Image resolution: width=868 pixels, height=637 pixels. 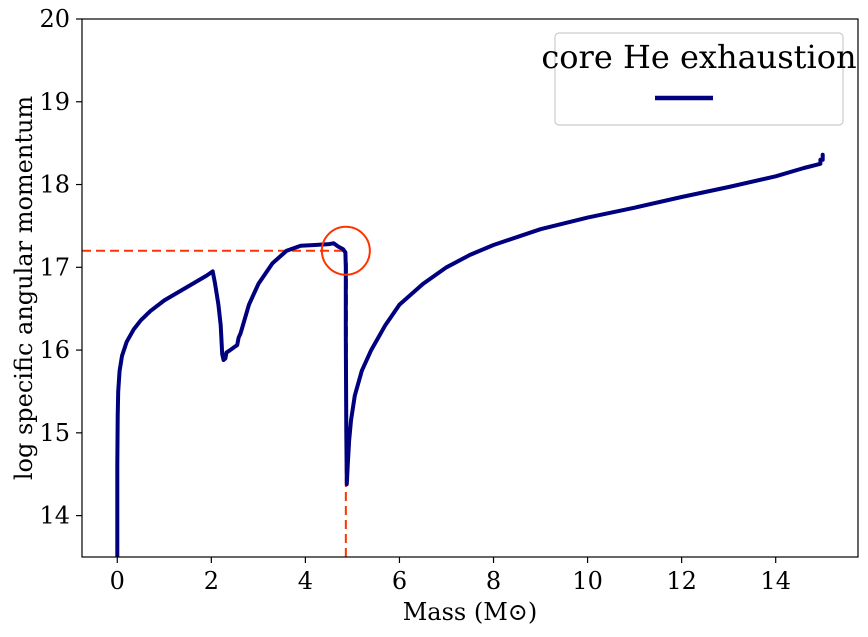 What do you see at coordinates (587, 581) in the screenshot?
I see `x-tick-label: 10` at bounding box center [587, 581].